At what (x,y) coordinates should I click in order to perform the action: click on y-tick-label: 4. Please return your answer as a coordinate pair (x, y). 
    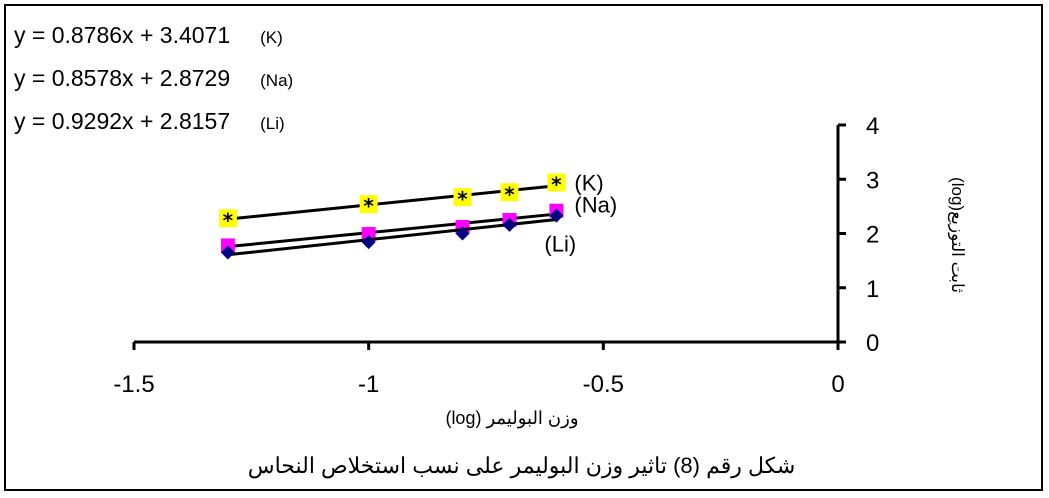
    Looking at the image, I should click on (872, 126).